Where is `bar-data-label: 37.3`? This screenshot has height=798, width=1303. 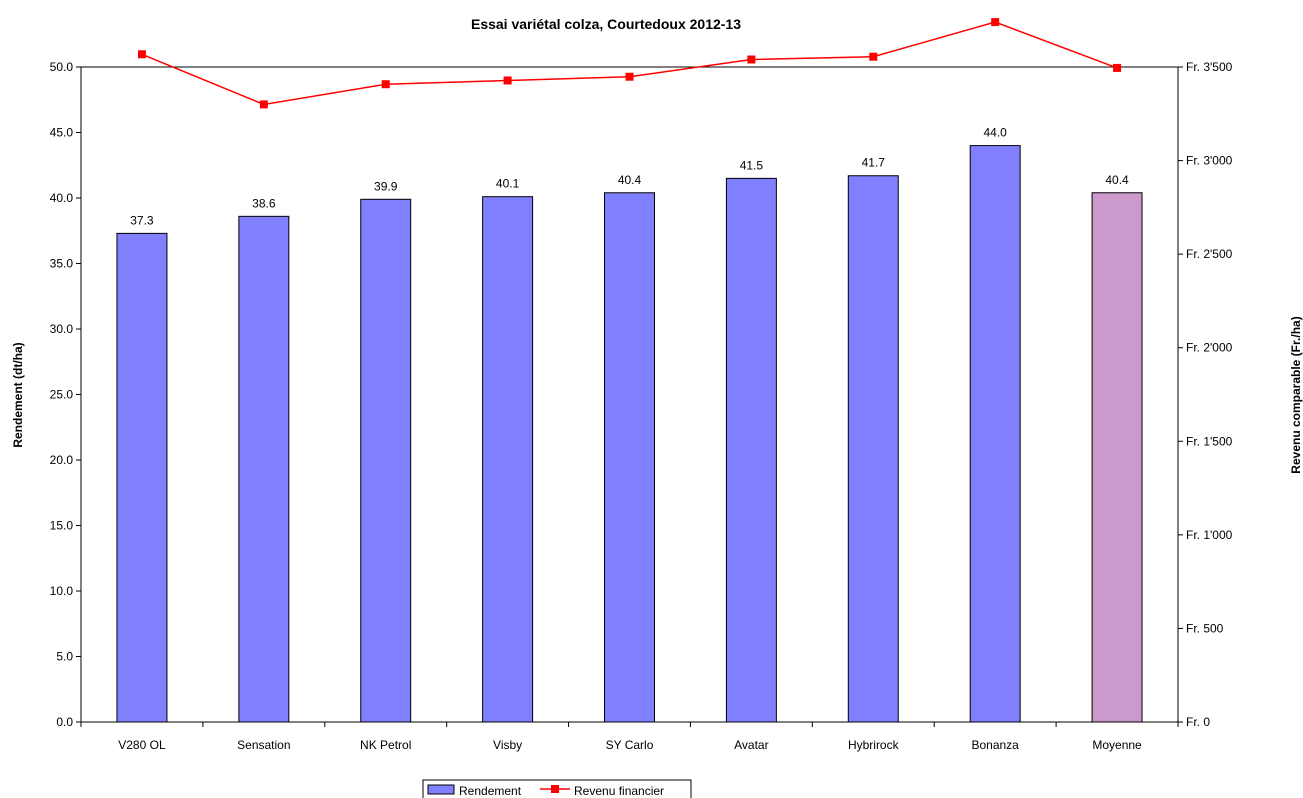 bar-data-label: 37.3 is located at coordinates (142, 220).